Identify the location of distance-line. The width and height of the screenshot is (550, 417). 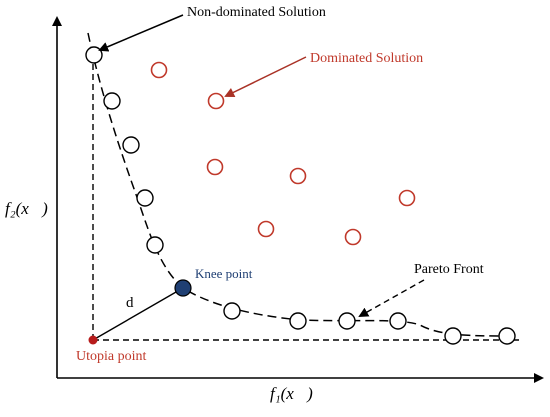
(138, 314).